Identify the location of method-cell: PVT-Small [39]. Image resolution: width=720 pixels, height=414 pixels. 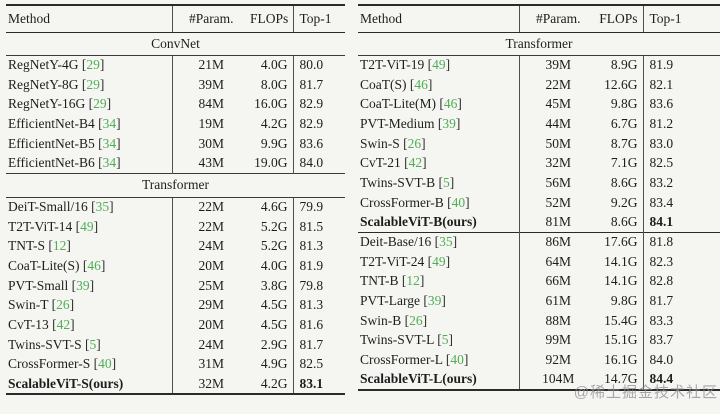
(51, 285).